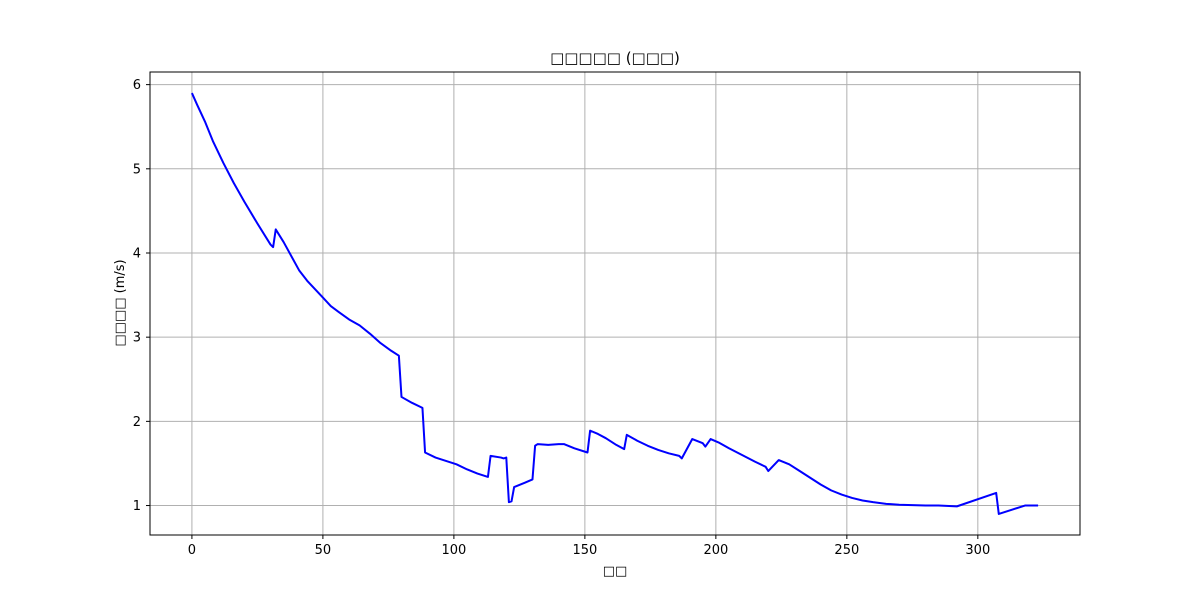  Describe the element at coordinates (120, 302) in the screenshot. I see `y-axis-label: □□□□ (m/s)` at that location.